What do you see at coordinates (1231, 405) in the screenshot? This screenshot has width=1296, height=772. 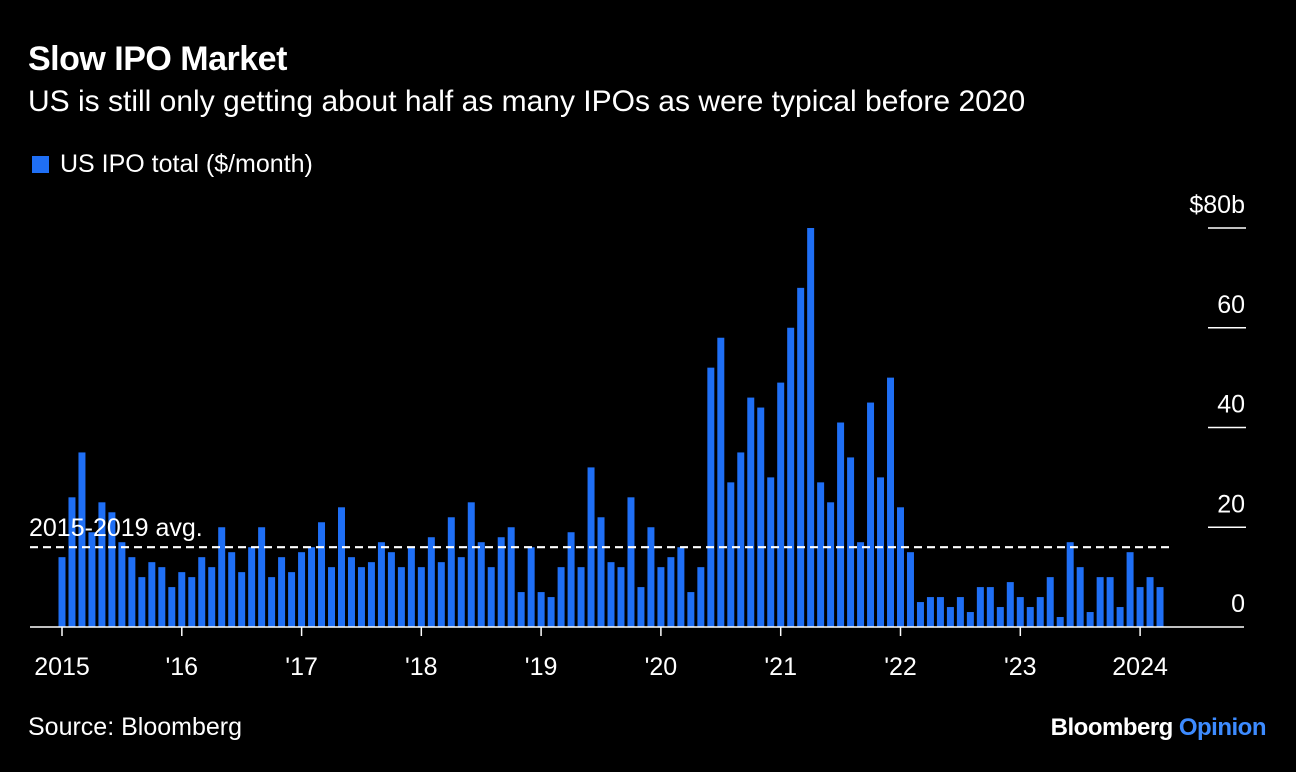 I see `y-tick-label: 40` at bounding box center [1231, 405].